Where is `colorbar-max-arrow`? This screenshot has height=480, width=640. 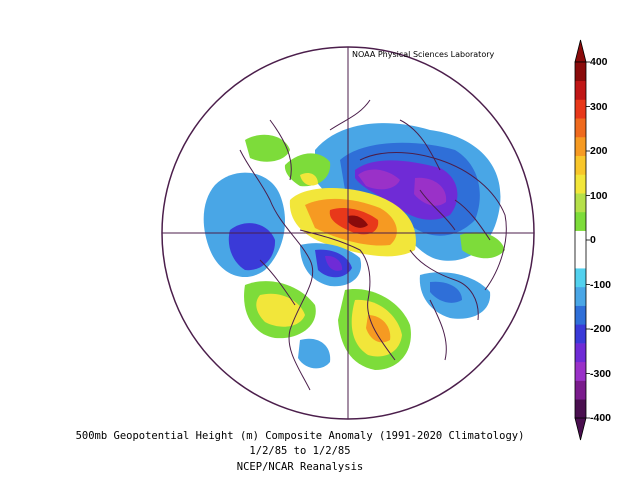 colorbar-max-arrow is located at coordinates (580, 51).